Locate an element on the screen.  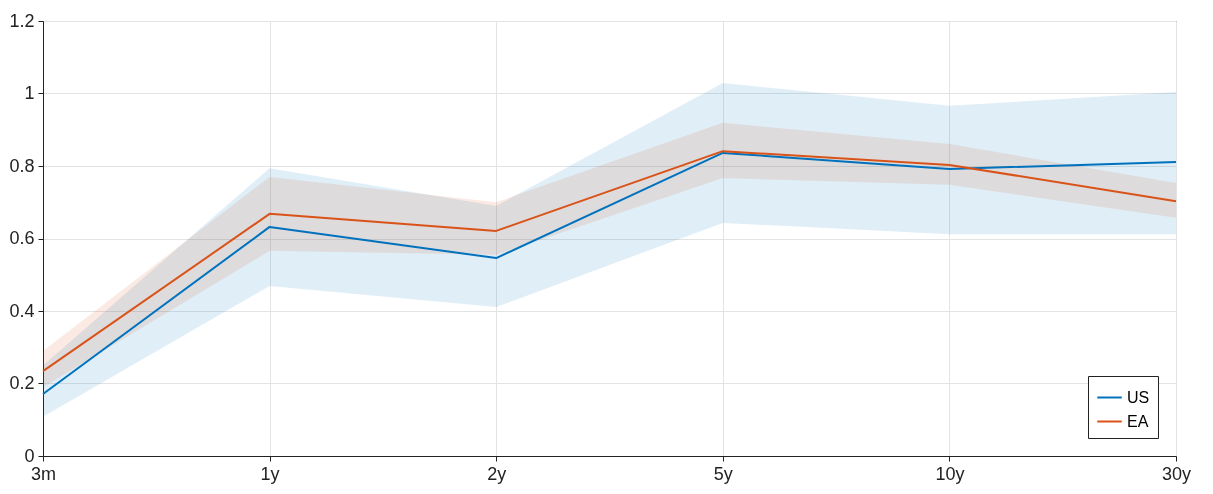
y-tick-label: 0.2 is located at coordinates (22, 383).